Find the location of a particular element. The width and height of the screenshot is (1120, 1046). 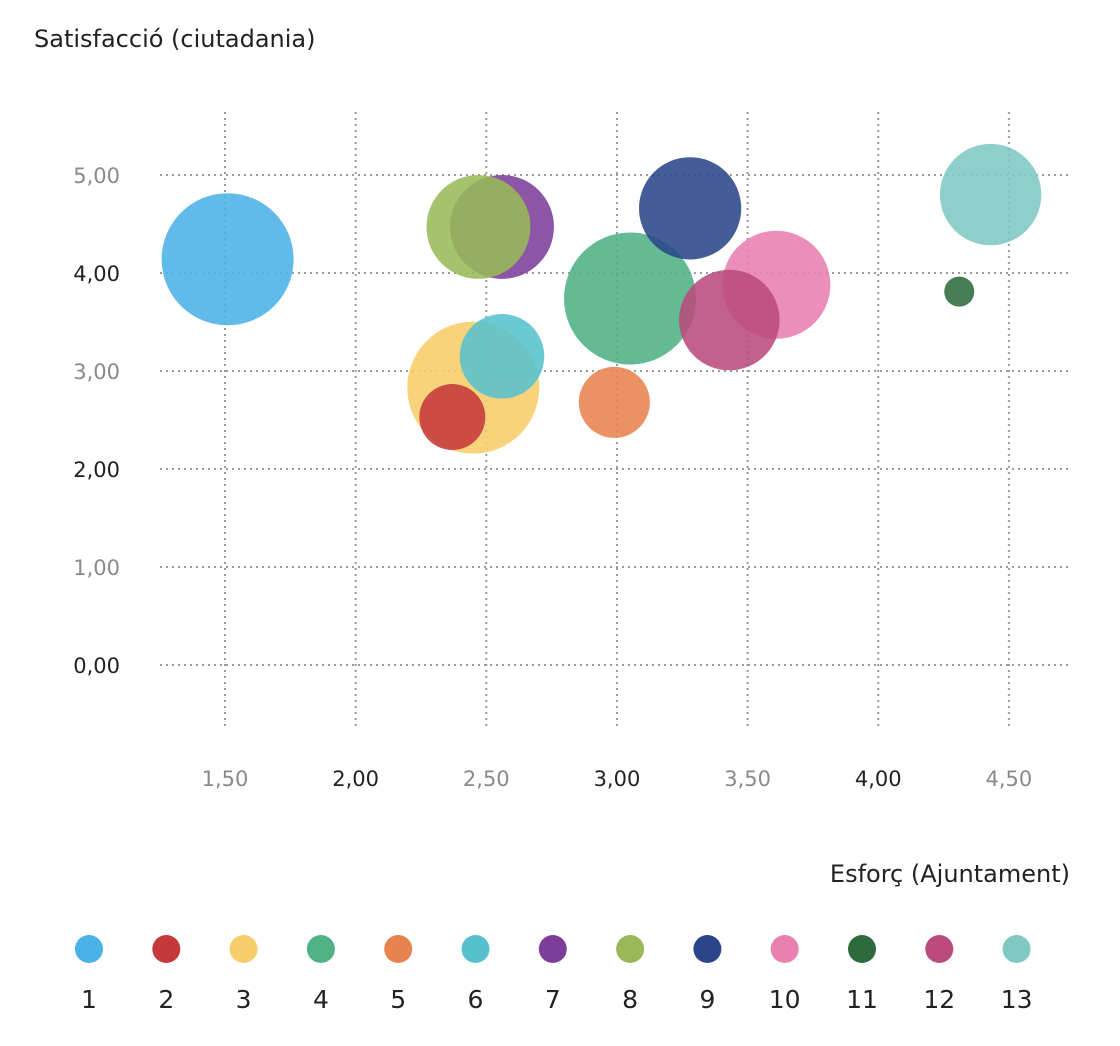

x-tick-label: 3,50 is located at coordinates (747, 779).